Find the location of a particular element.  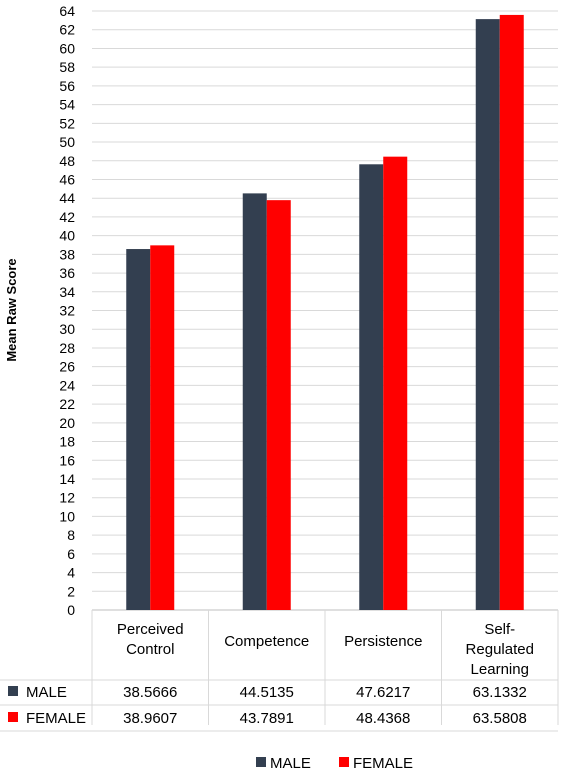

y-tick-label: 64 is located at coordinates (67, 11).